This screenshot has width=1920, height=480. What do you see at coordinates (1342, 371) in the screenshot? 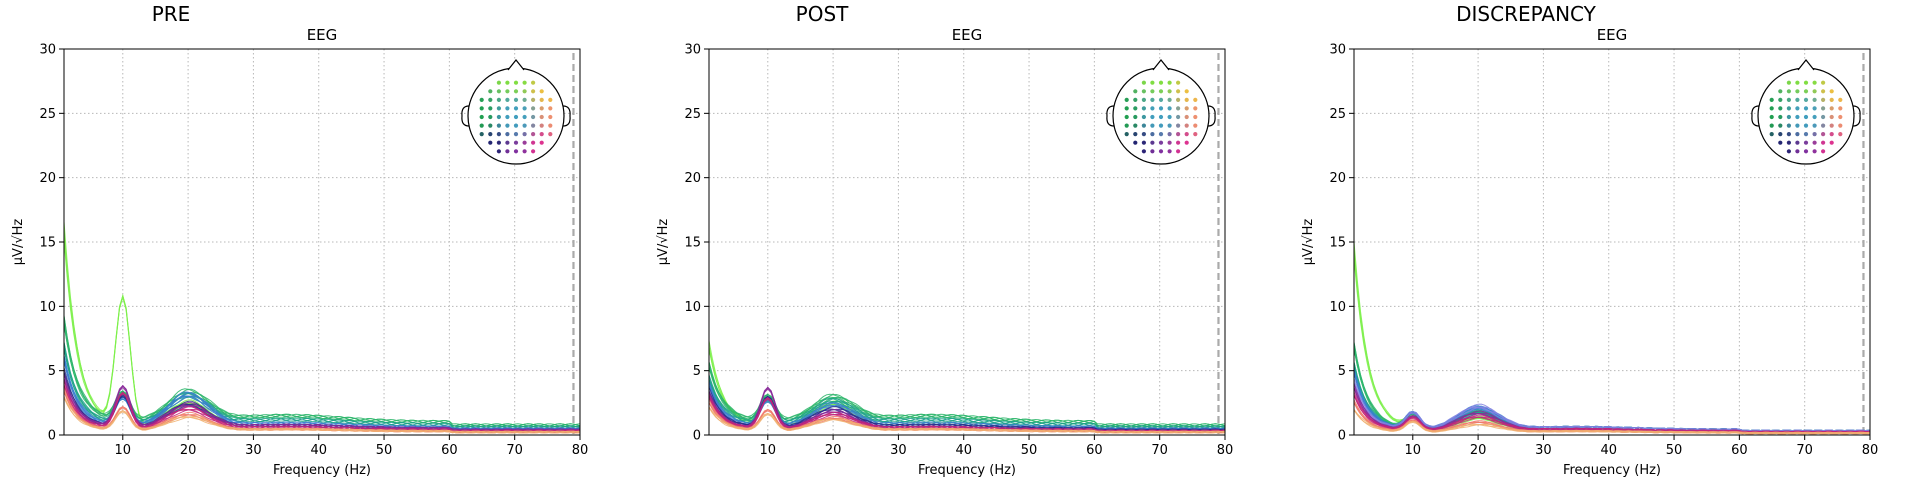
I see `y-tick-label: 5` at bounding box center [1342, 371].